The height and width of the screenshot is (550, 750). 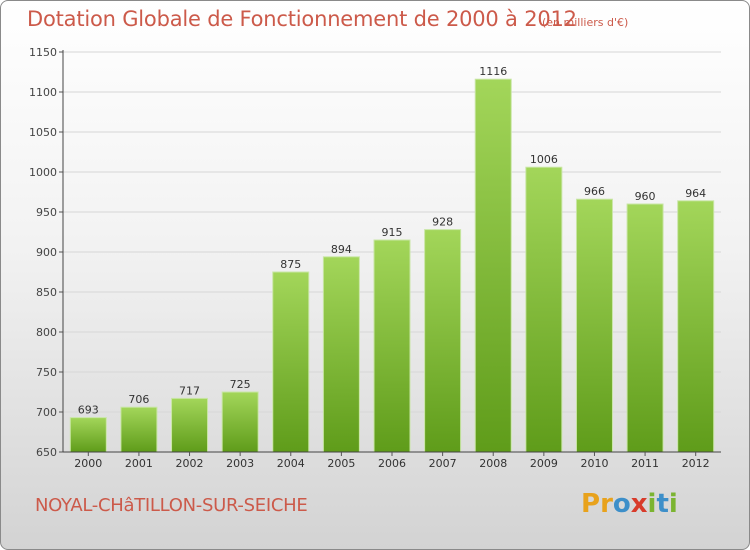 What do you see at coordinates (442, 222) in the screenshot?
I see `bar-value-label: 928` at bounding box center [442, 222].